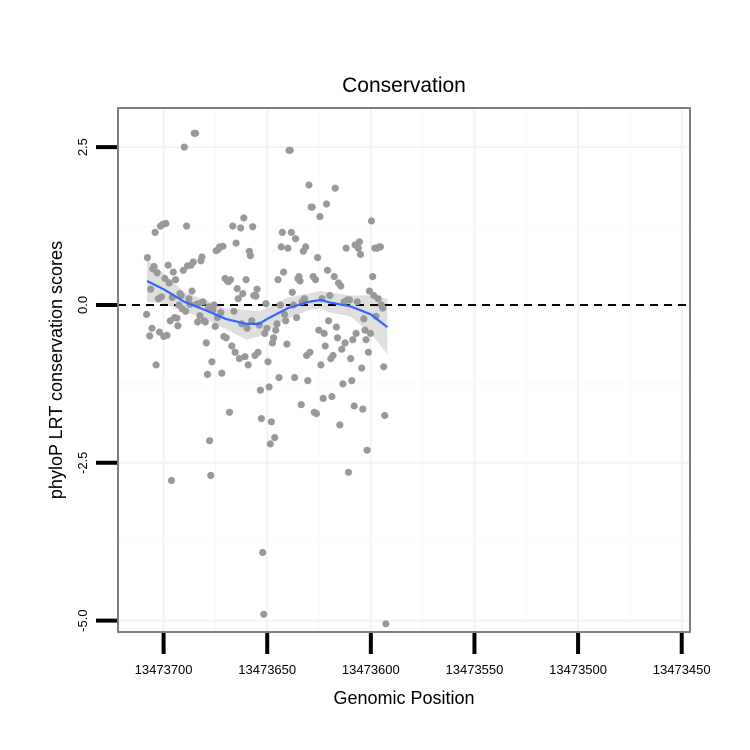  Describe the element at coordinates (56, 370) in the screenshot. I see `y-axis-title: phyloP LRT conservation scores` at that location.